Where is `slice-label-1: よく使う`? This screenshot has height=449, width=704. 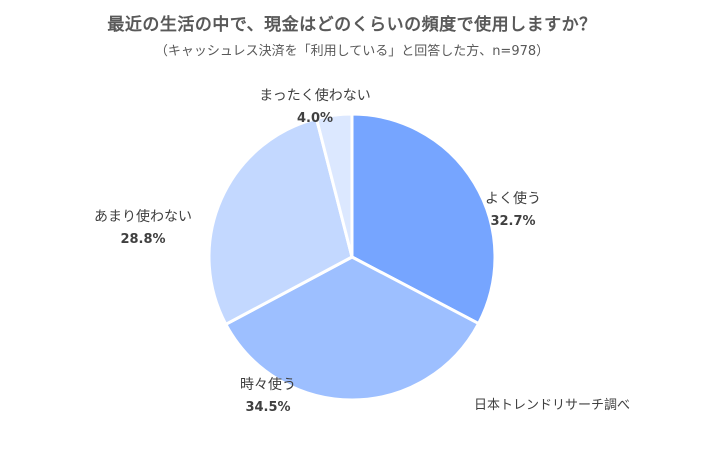
slice-label-1: よく使う is located at coordinates (513, 198).